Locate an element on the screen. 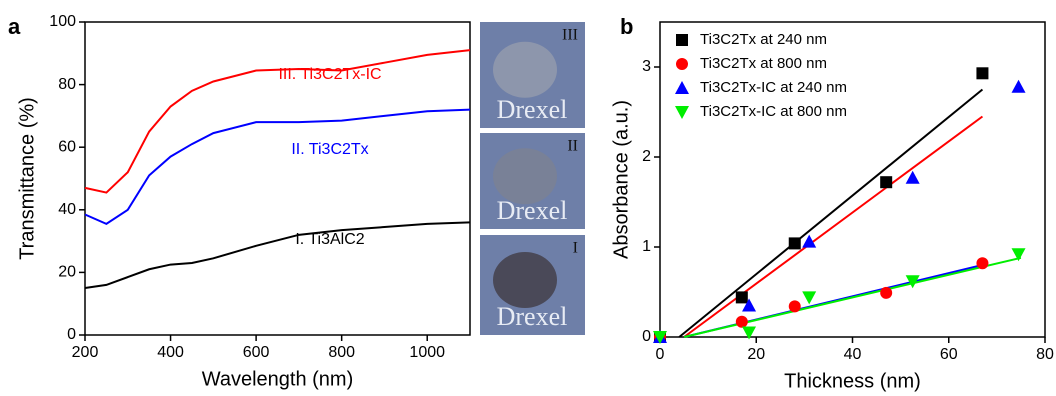 Image resolution: width=1056 pixels, height=396 pixels. y-axis-label: Absorbance (a.u.) is located at coordinates (621, 179).